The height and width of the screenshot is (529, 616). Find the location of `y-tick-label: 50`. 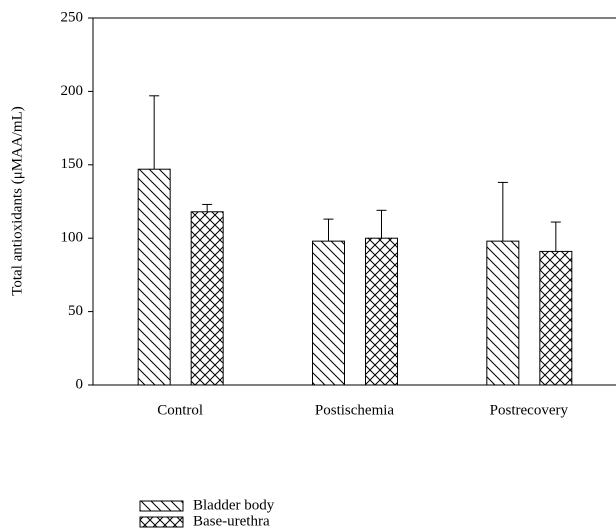

y-tick-label: 50 is located at coordinates (75, 311).